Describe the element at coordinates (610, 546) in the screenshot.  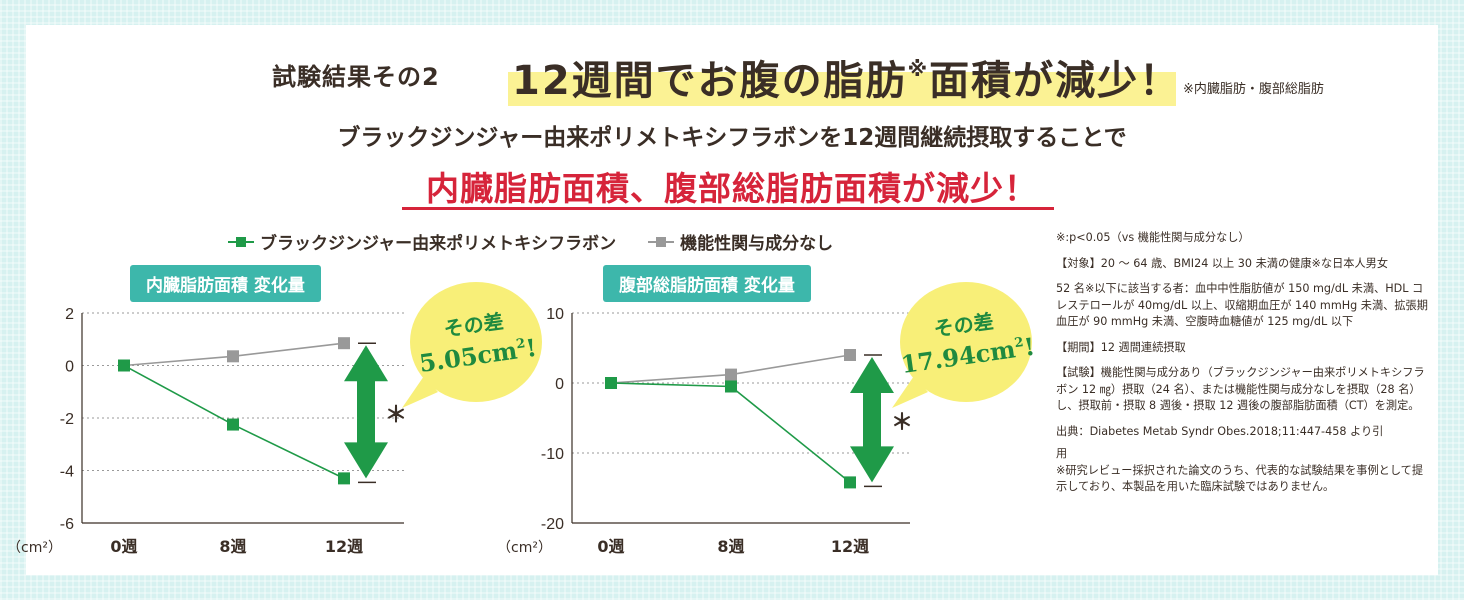
I see `chart2-xtick-label: 0週` at that location.